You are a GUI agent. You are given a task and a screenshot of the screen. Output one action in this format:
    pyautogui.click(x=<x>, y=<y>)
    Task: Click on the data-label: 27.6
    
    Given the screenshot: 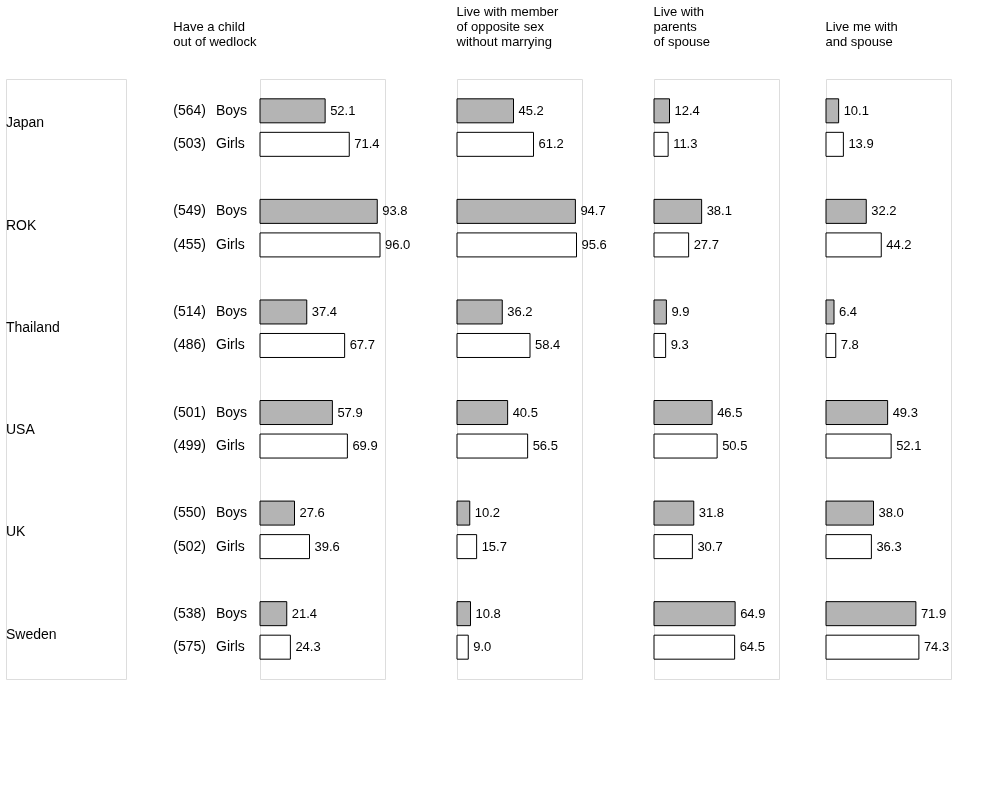 What is the action you would take?
    pyautogui.click(x=312, y=513)
    